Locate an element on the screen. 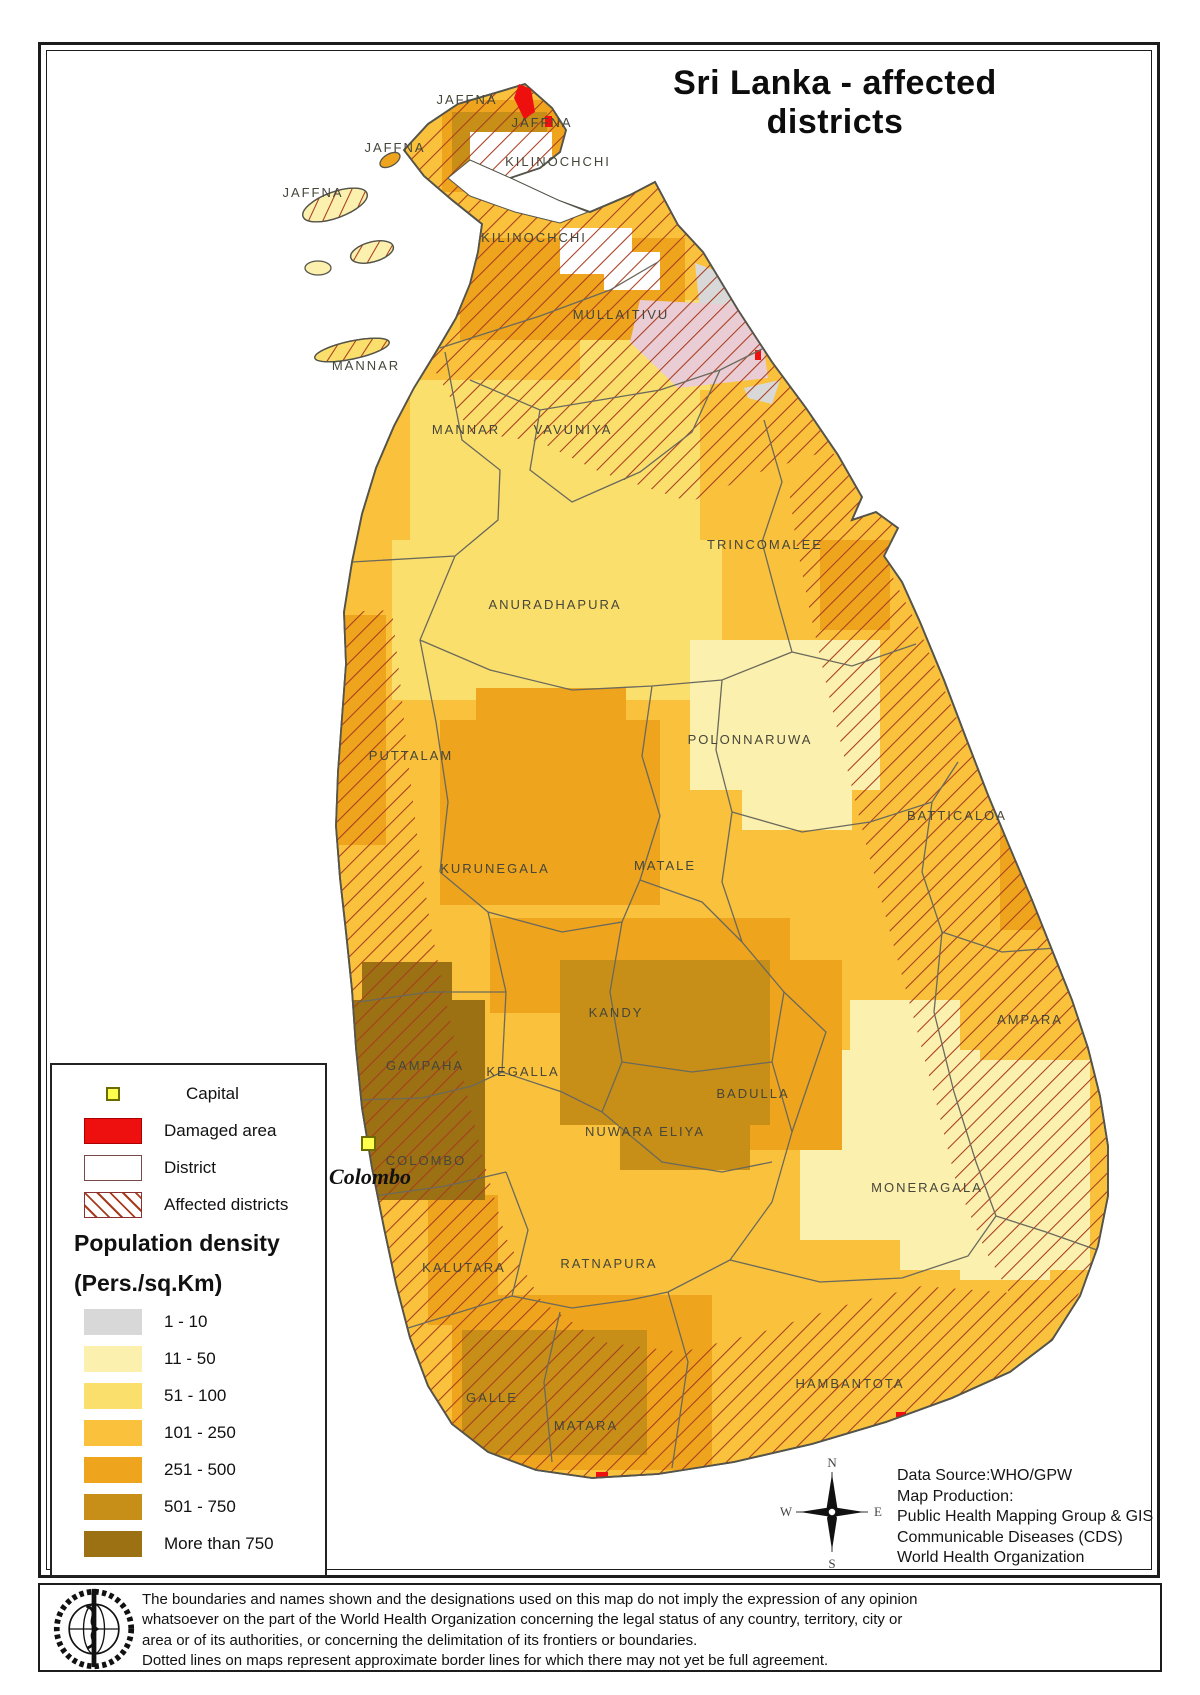  density-subtitle: (Pers./sq.Km) is located at coordinates (148, 1283).